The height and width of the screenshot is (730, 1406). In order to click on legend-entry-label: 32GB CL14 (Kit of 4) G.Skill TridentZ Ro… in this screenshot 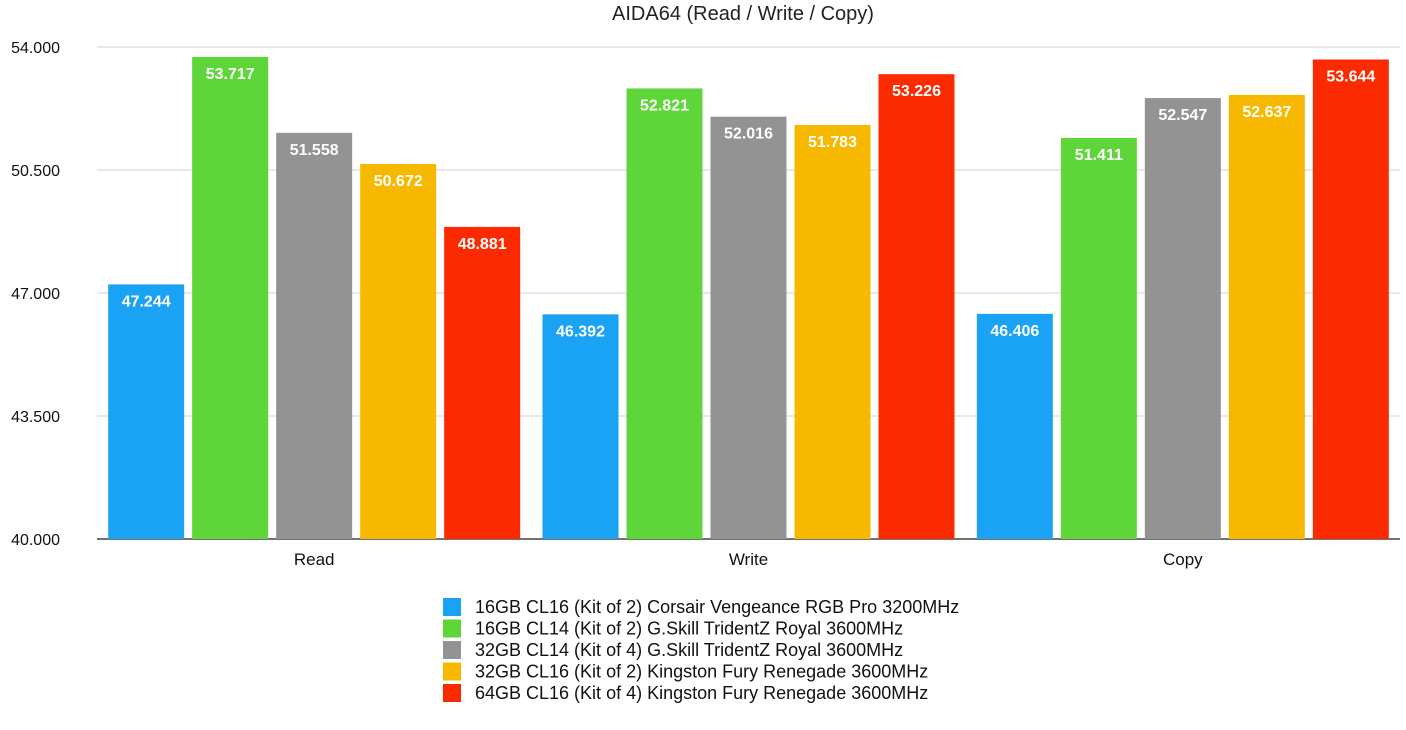, I will do `click(689, 650)`.